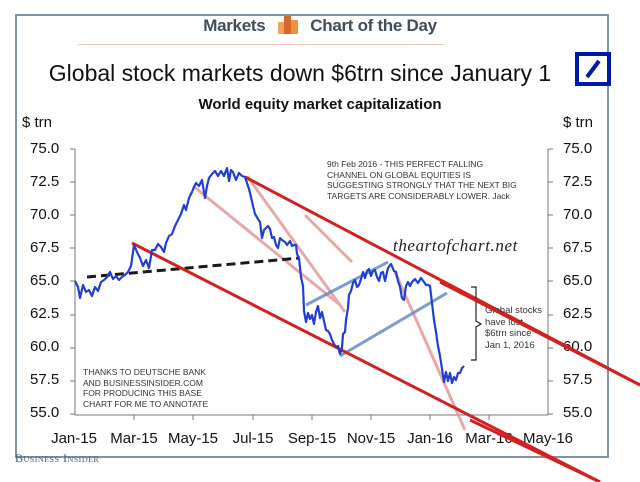 Image resolution: width=640 pixels, height=482 pixels. What do you see at coordinates (134, 438) in the screenshot?
I see `x-tick: Mar-15` at bounding box center [134, 438].